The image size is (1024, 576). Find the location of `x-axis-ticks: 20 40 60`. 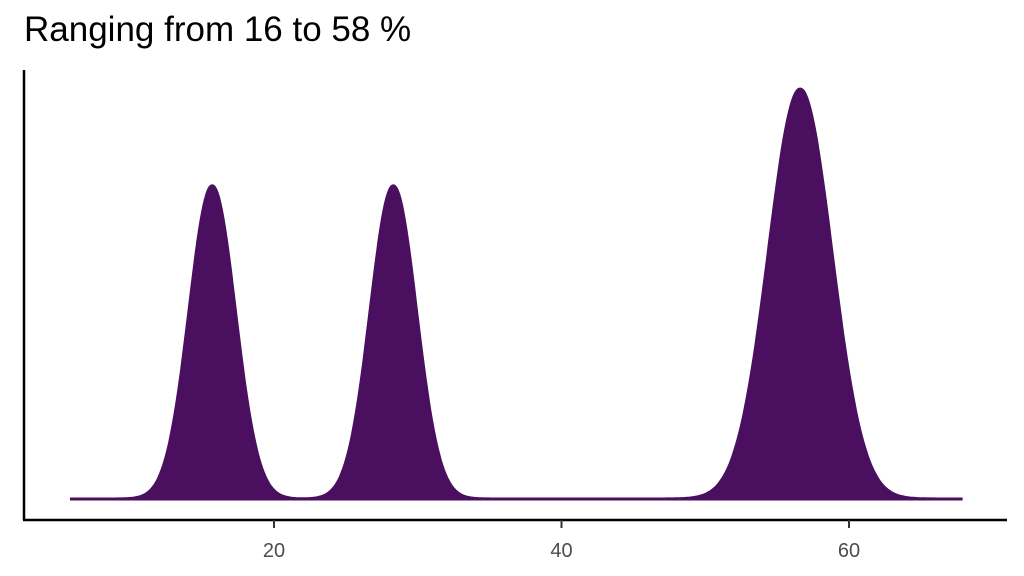

x-axis-ticks: 20 40 60 is located at coordinates (561, 541).